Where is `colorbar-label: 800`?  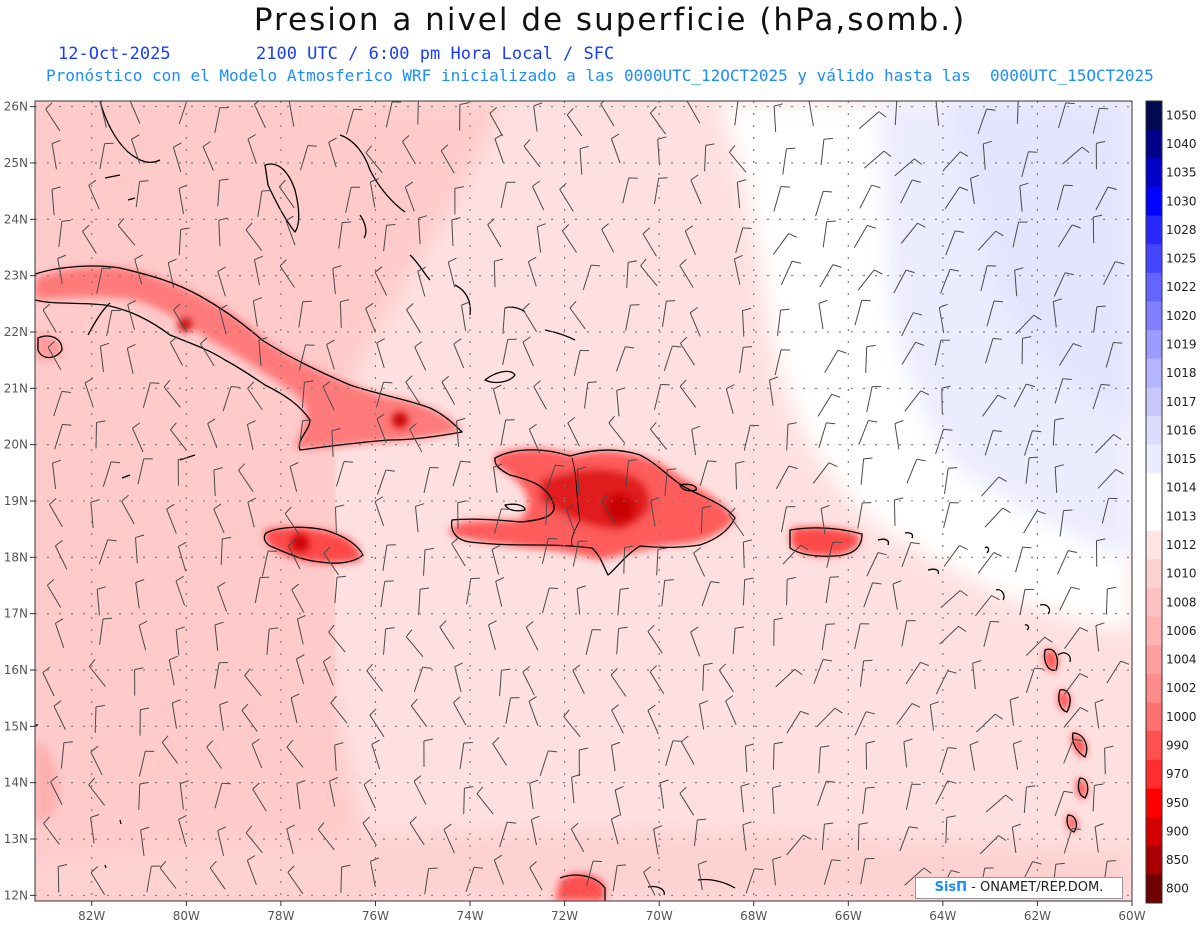
colorbar-label: 800 is located at coordinates (1177, 889).